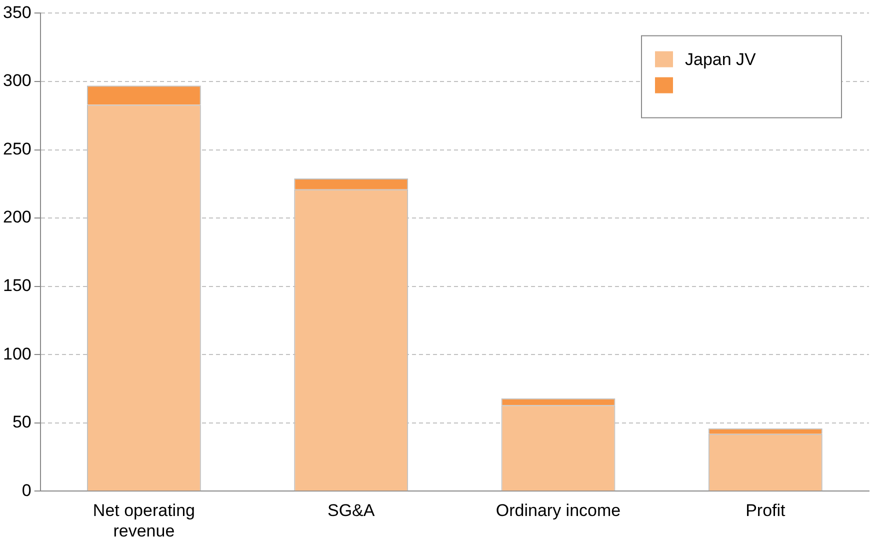 This screenshot has height=552, width=879. I want to click on y-tick-label: 50, so click(22, 422).